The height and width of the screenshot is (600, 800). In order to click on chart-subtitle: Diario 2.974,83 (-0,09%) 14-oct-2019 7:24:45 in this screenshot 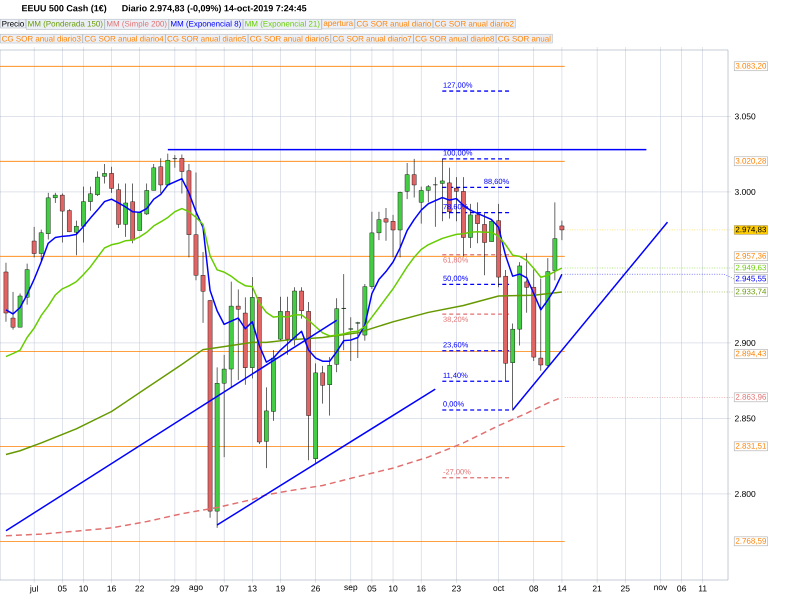, I will do `click(214, 9)`.